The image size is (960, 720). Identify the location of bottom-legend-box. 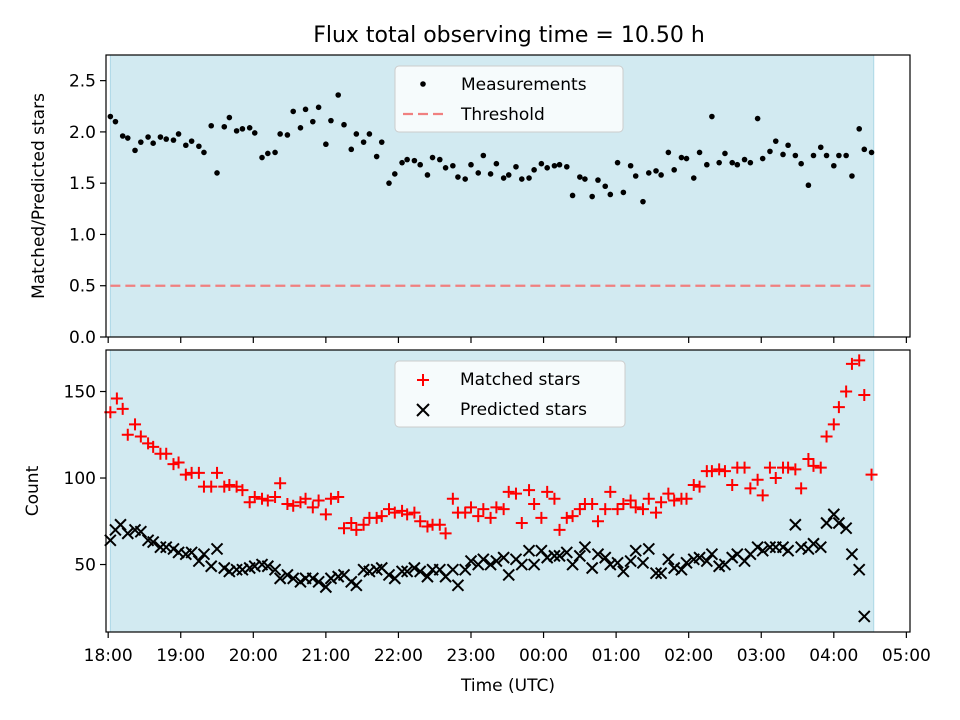
(510, 394).